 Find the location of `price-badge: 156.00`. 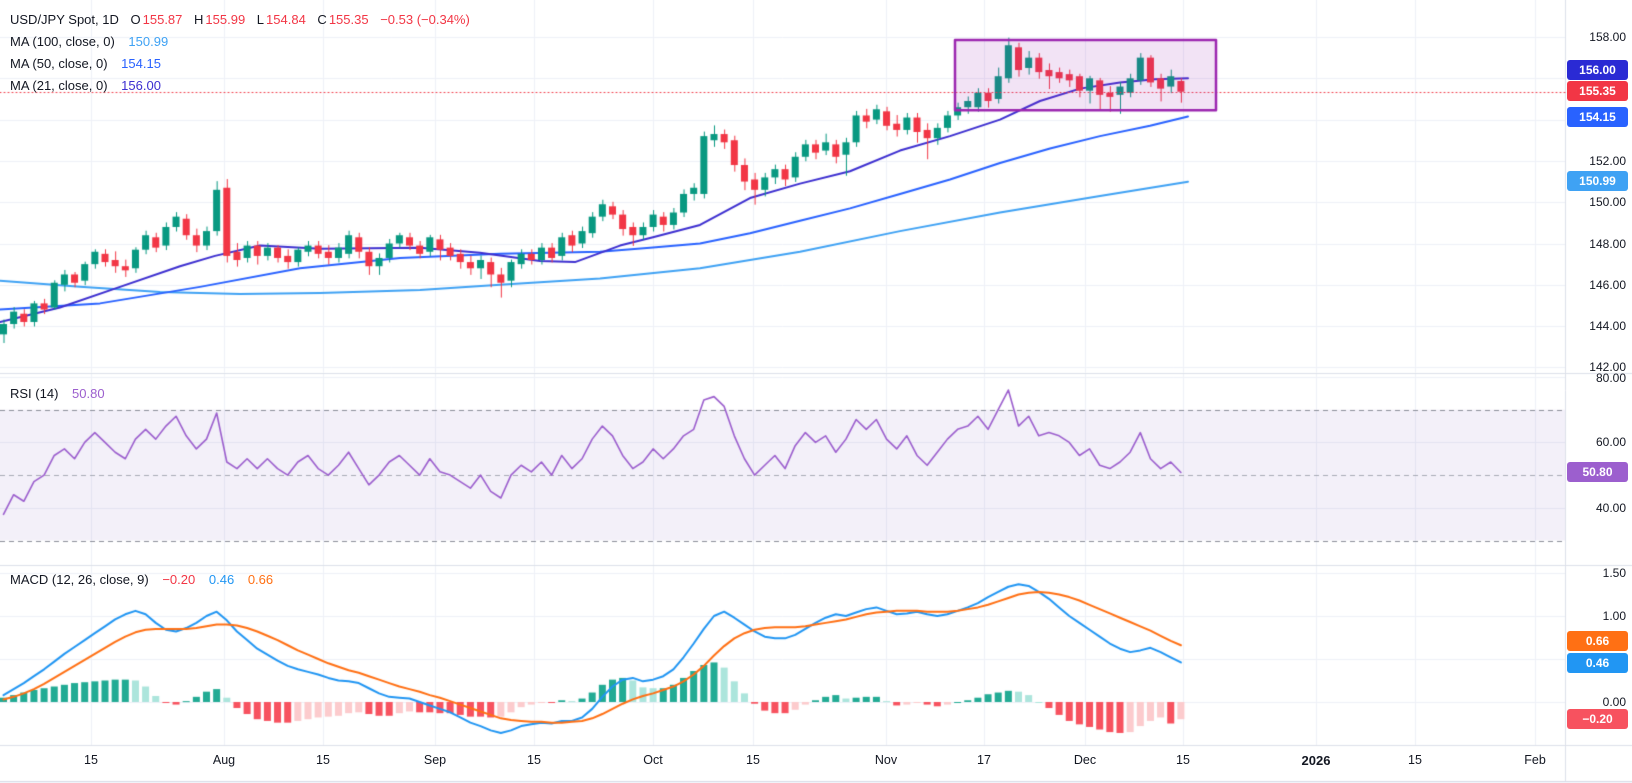

price-badge: 156.00 is located at coordinates (1597, 70).